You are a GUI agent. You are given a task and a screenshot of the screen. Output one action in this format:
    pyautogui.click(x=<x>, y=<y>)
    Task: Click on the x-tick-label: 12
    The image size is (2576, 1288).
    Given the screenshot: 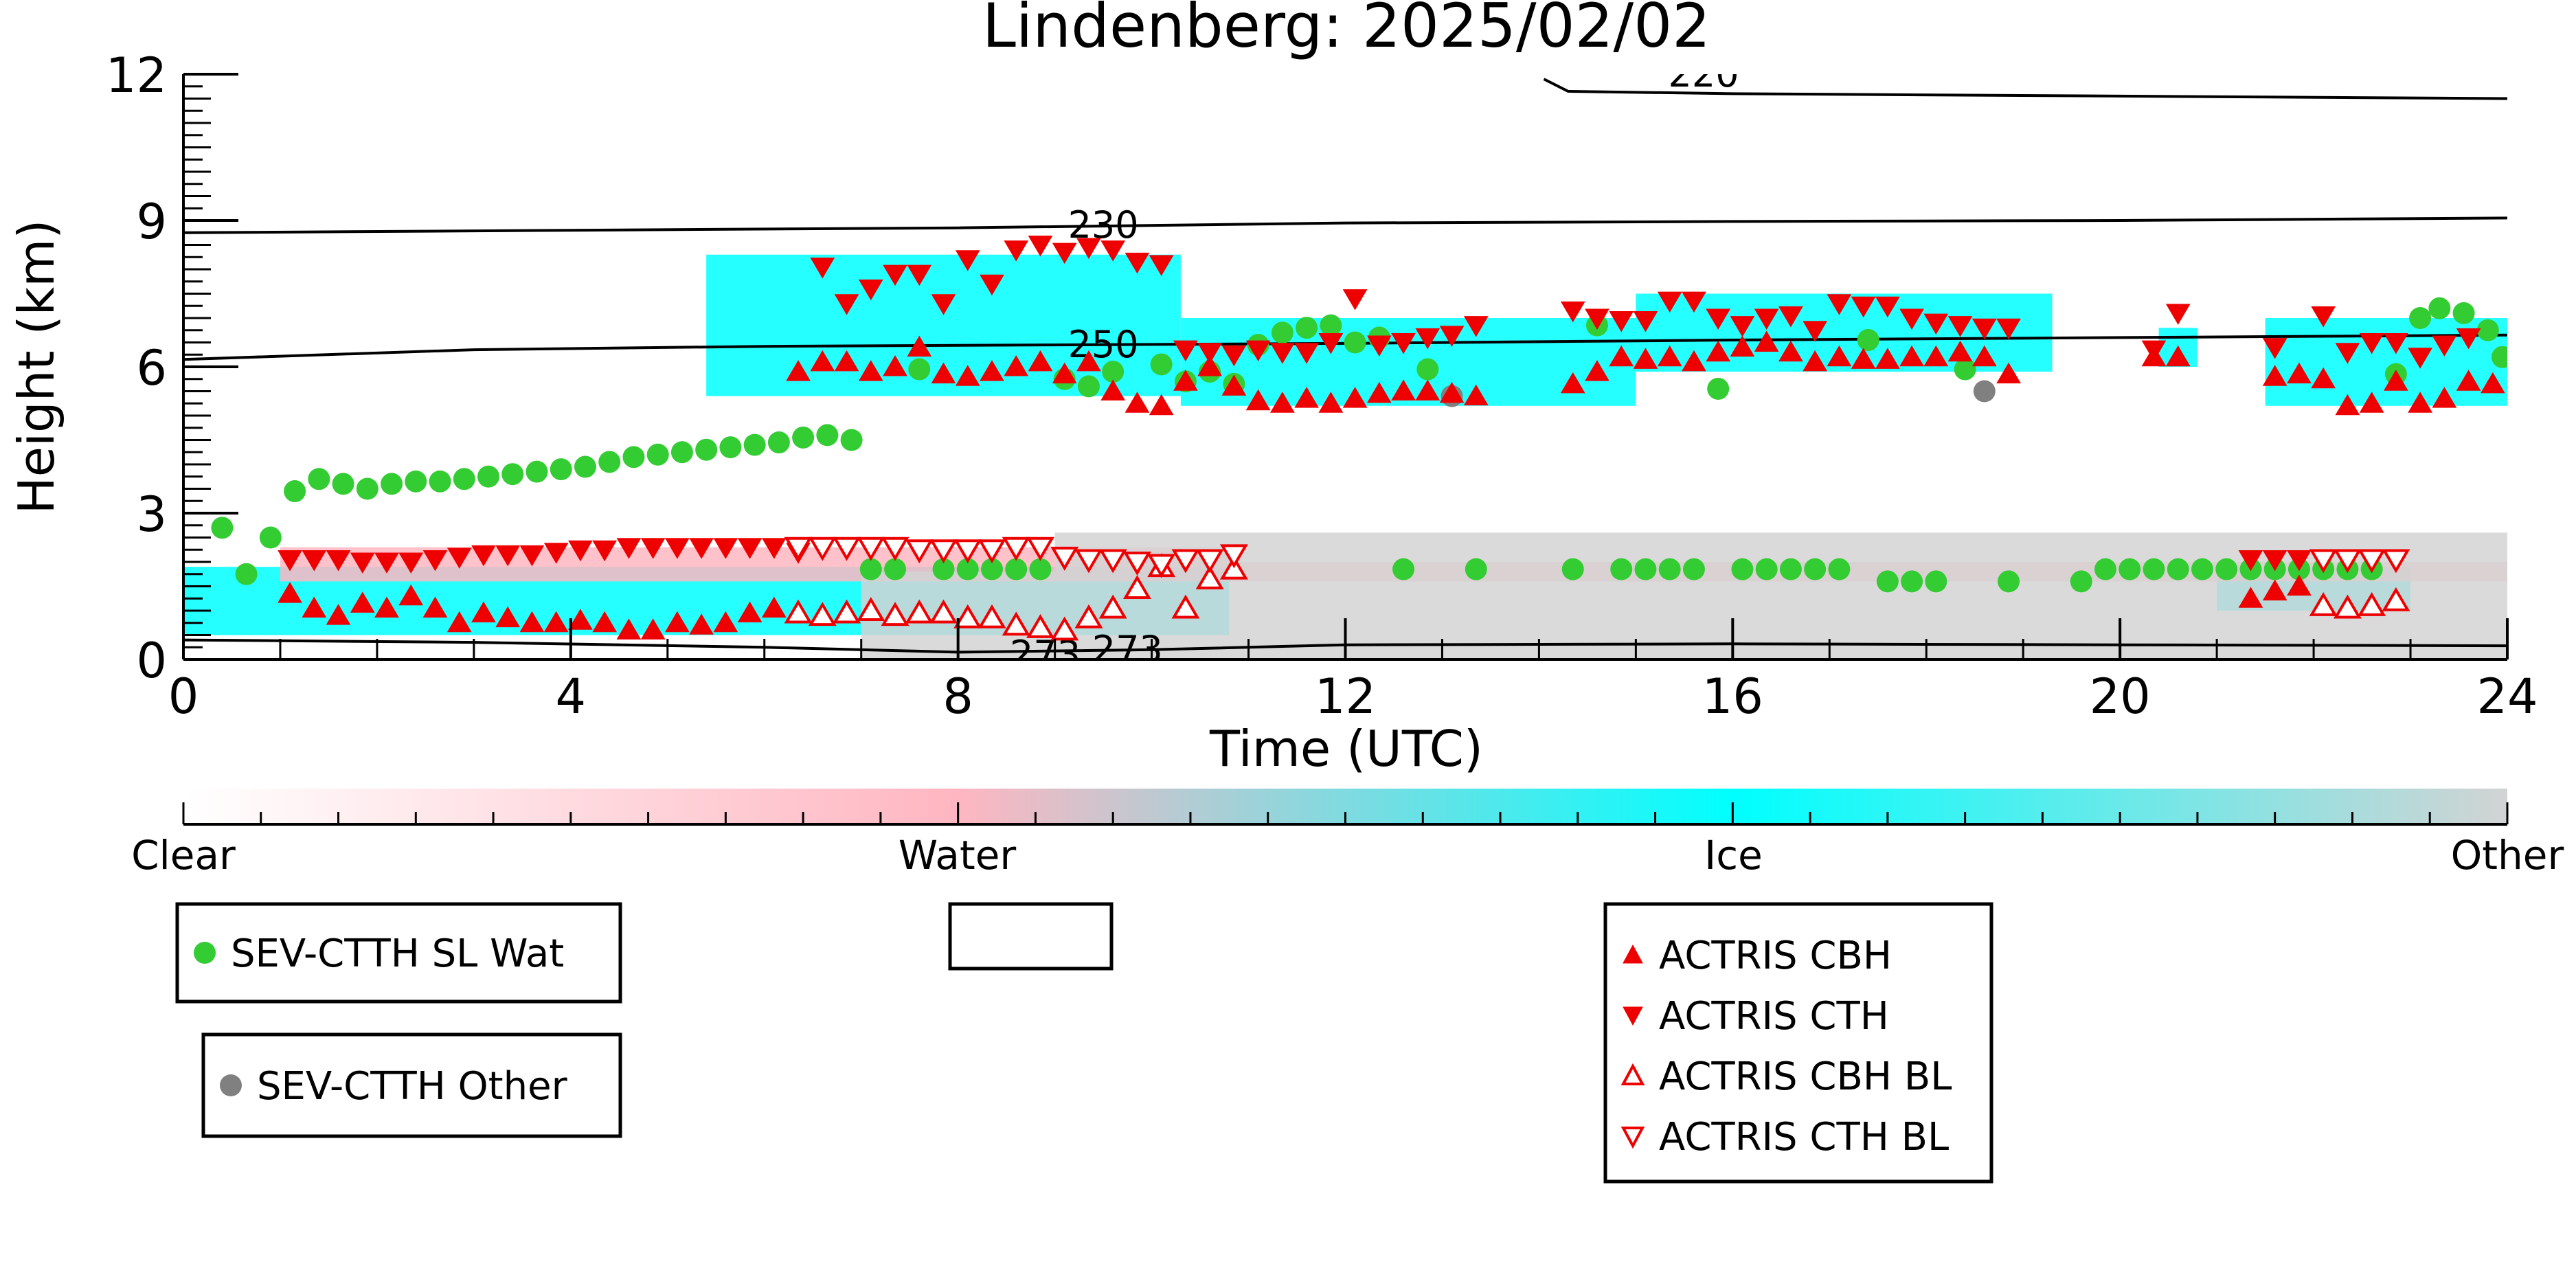 What is the action you would take?
    pyautogui.click(x=1345, y=696)
    